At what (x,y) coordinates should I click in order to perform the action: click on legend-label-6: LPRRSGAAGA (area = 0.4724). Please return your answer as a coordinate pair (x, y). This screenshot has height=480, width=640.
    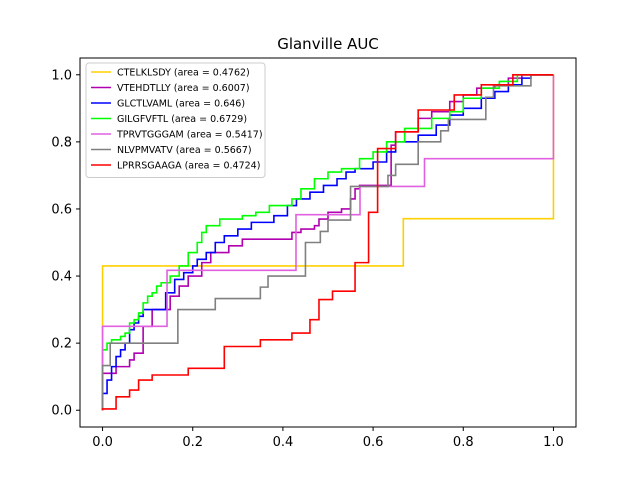
    Looking at the image, I should click on (188, 166).